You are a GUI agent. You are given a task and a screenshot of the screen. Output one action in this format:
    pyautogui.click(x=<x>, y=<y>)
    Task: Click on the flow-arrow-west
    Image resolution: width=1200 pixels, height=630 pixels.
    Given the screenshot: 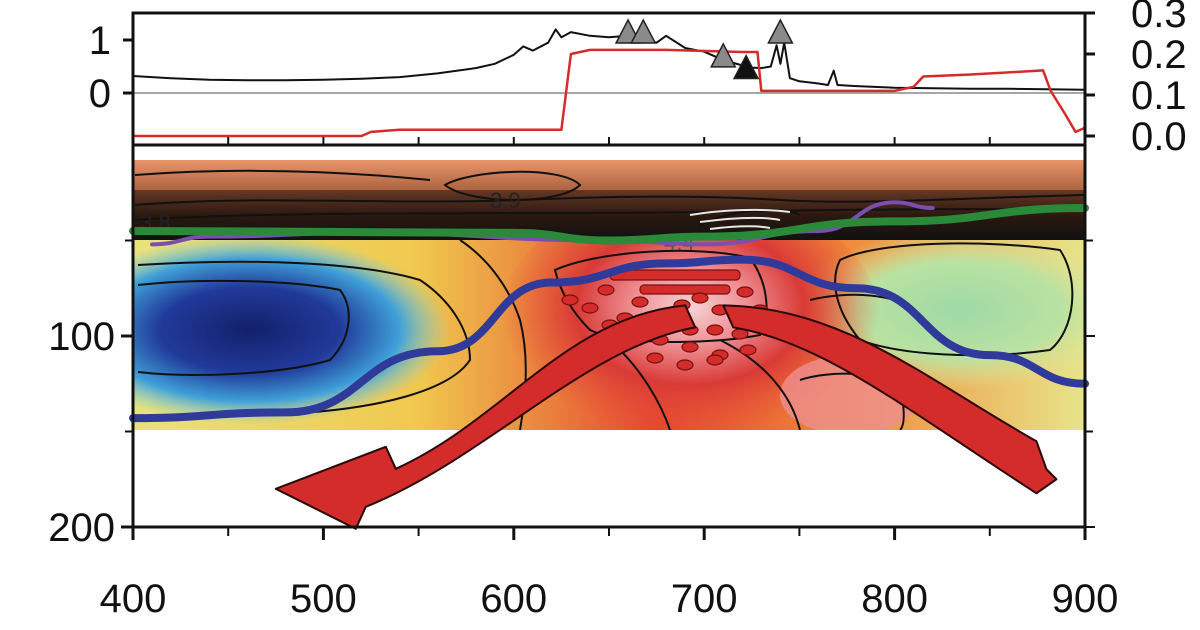 What is the action you would take?
    pyautogui.click(x=485, y=417)
    